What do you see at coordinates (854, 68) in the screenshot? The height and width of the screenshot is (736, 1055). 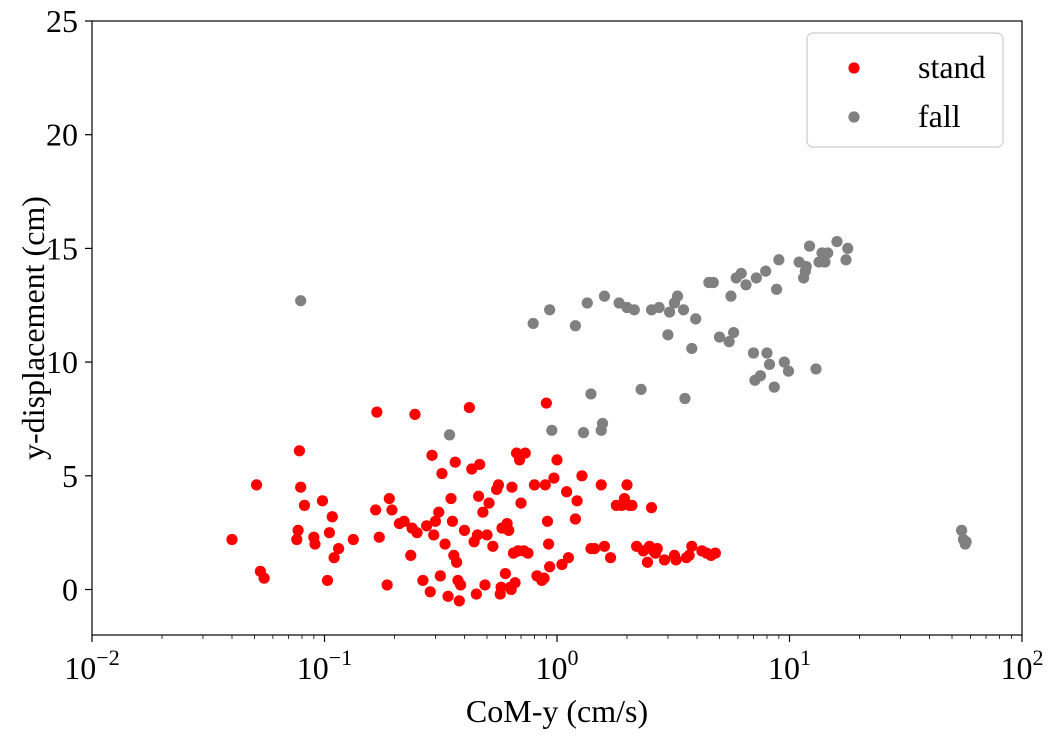 I see `legend-marker-stand` at bounding box center [854, 68].